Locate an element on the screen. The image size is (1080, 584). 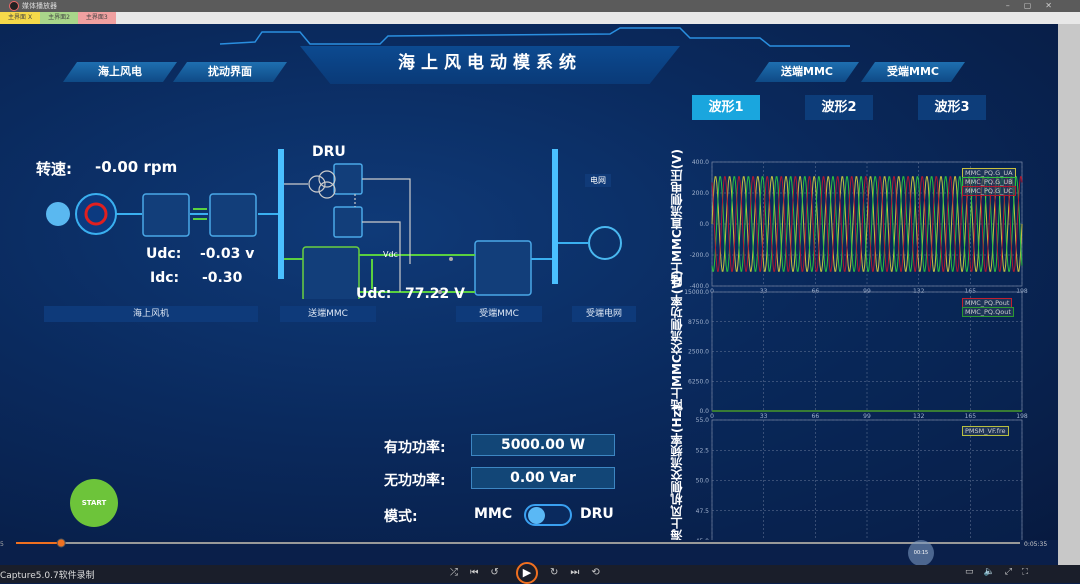
speed-value: -0.00 rpm is located at coordinates (136, 167).